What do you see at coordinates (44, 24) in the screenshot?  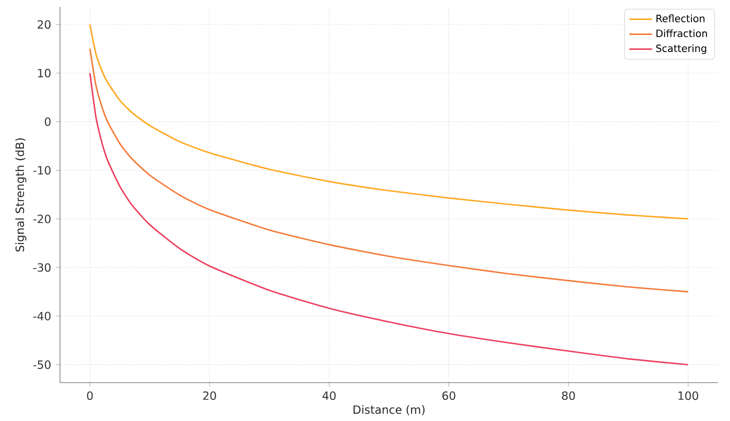 I see `y-tick-label: 20` at bounding box center [44, 24].